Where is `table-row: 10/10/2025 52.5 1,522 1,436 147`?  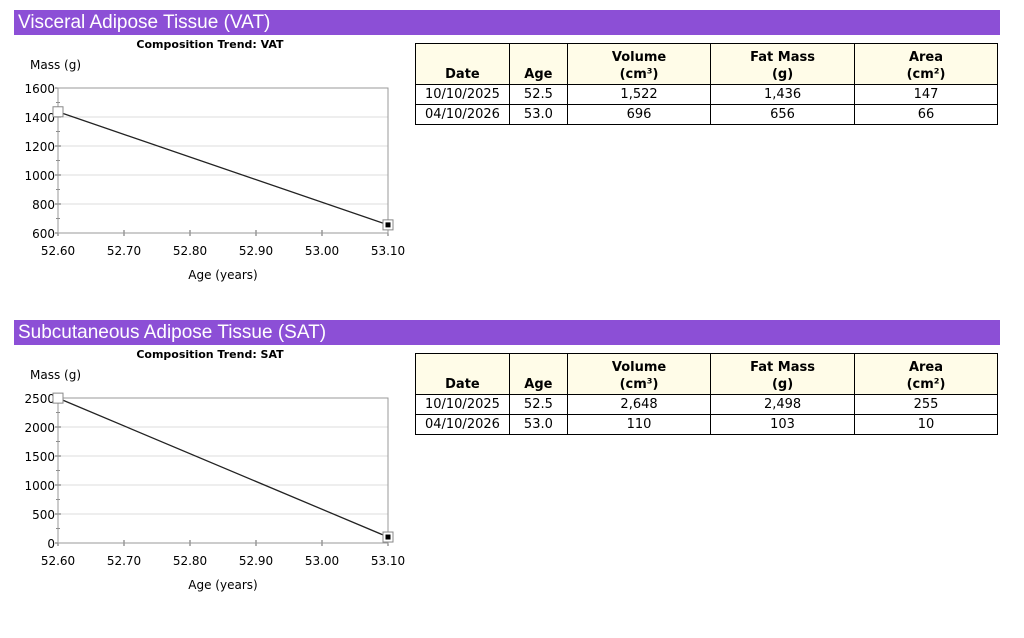 table-row: 10/10/2025 52.5 1,522 1,436 147 is located at coordinates (707, 94).